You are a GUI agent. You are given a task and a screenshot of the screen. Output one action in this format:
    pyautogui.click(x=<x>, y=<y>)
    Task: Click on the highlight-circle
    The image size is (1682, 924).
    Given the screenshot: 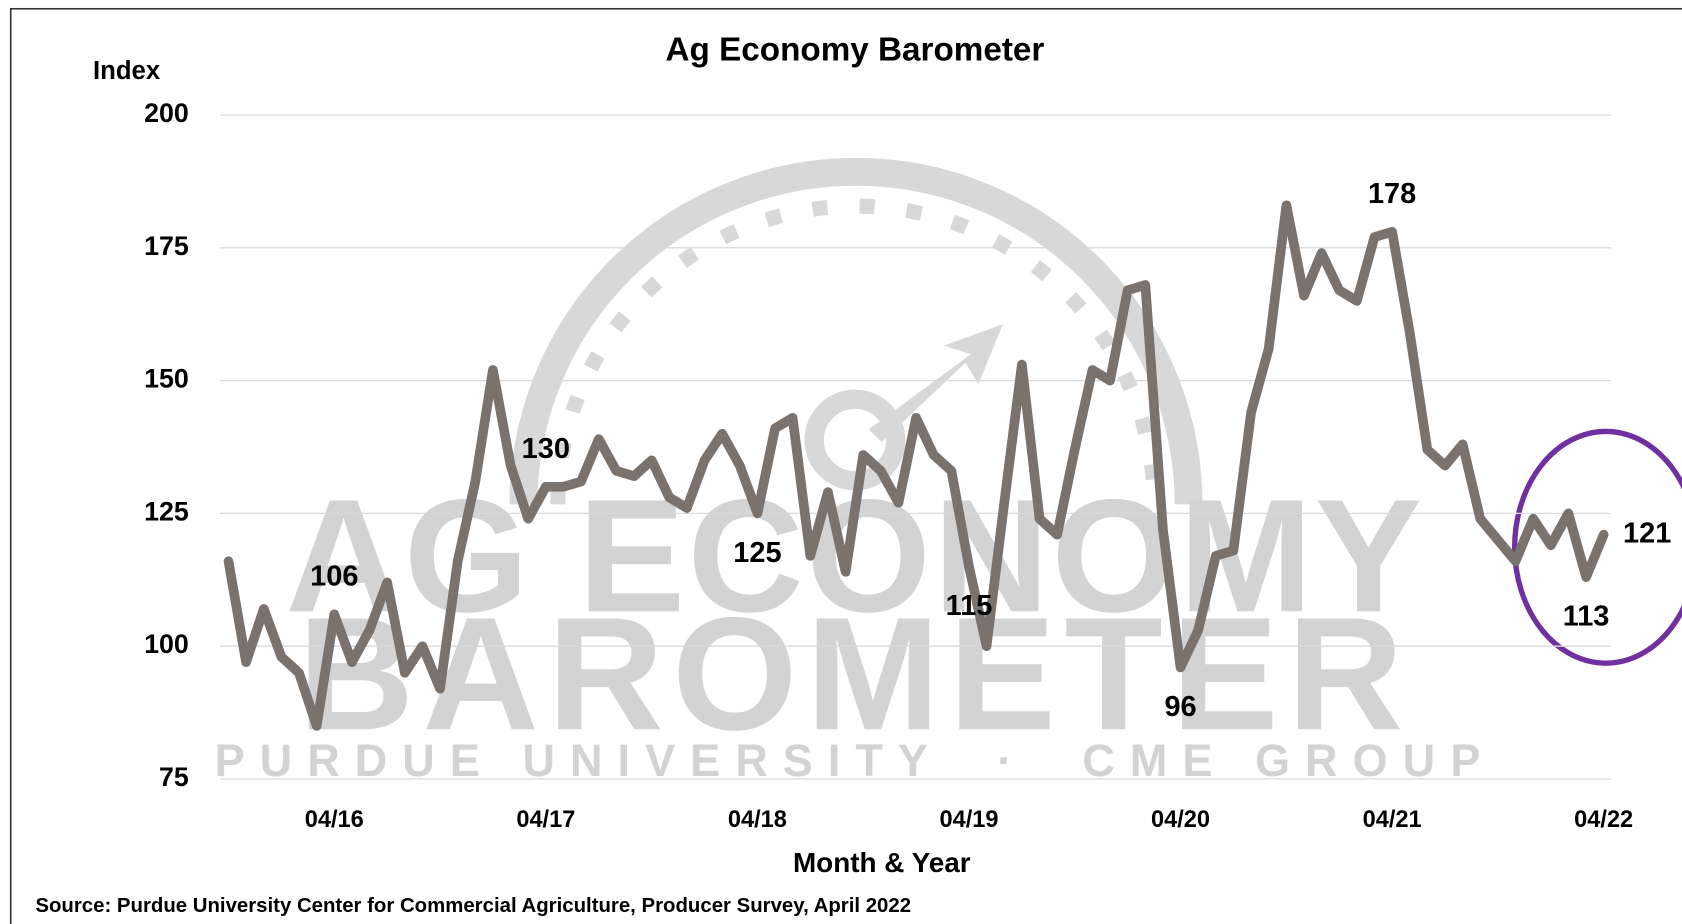 What is the action you would take?
    pyautogui.click(x=1597, y=547)
    